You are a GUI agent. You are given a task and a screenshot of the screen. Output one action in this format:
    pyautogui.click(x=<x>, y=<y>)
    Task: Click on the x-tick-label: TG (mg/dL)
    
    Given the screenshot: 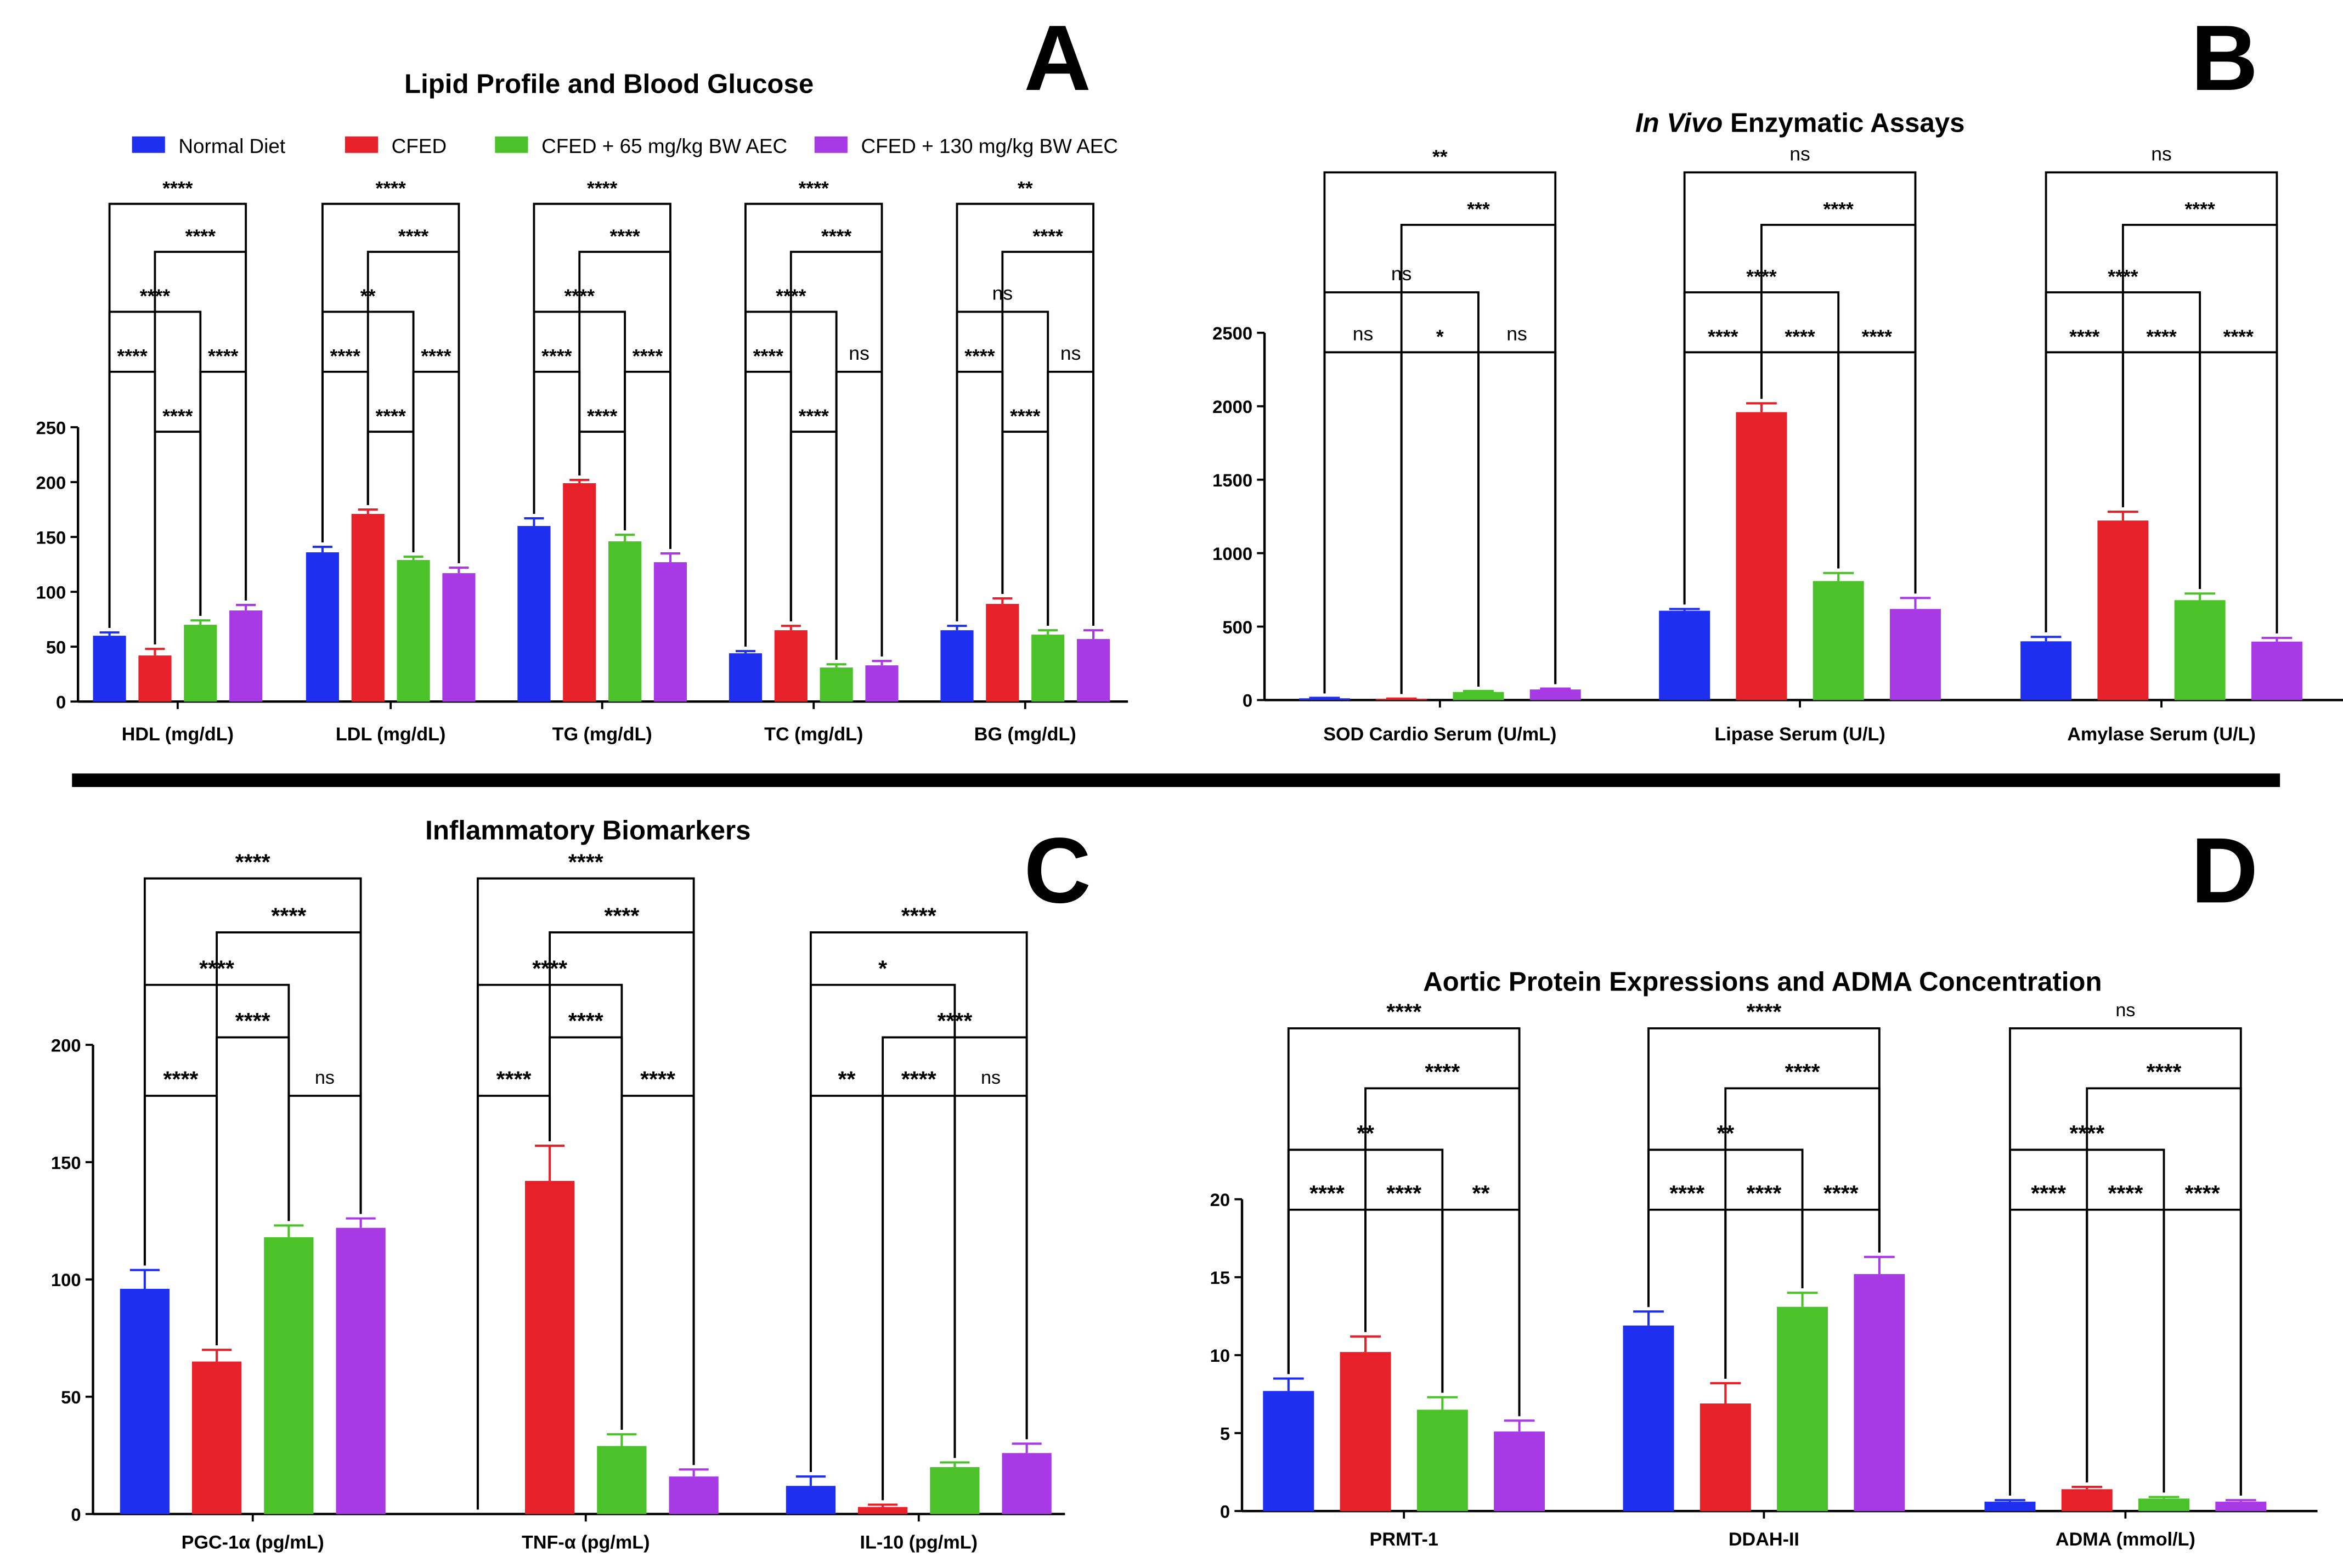 What is the action you would take?
    pyautogui.click(x=602, y=734)
    